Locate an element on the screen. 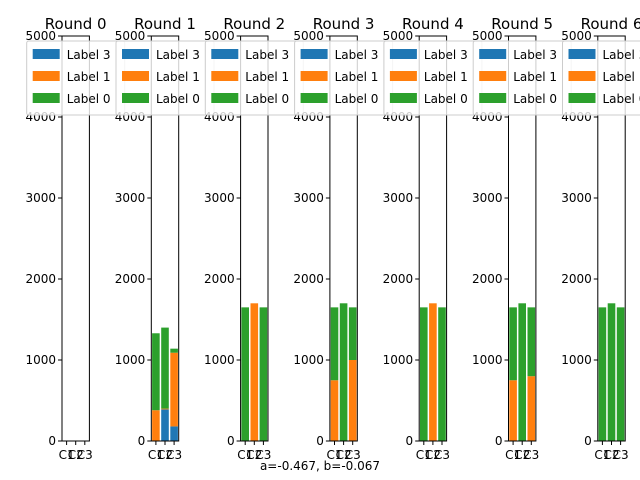 The height and width of the screenshot is (480, 640). chart-title: Round 2 is located at coordinates (254, 24).